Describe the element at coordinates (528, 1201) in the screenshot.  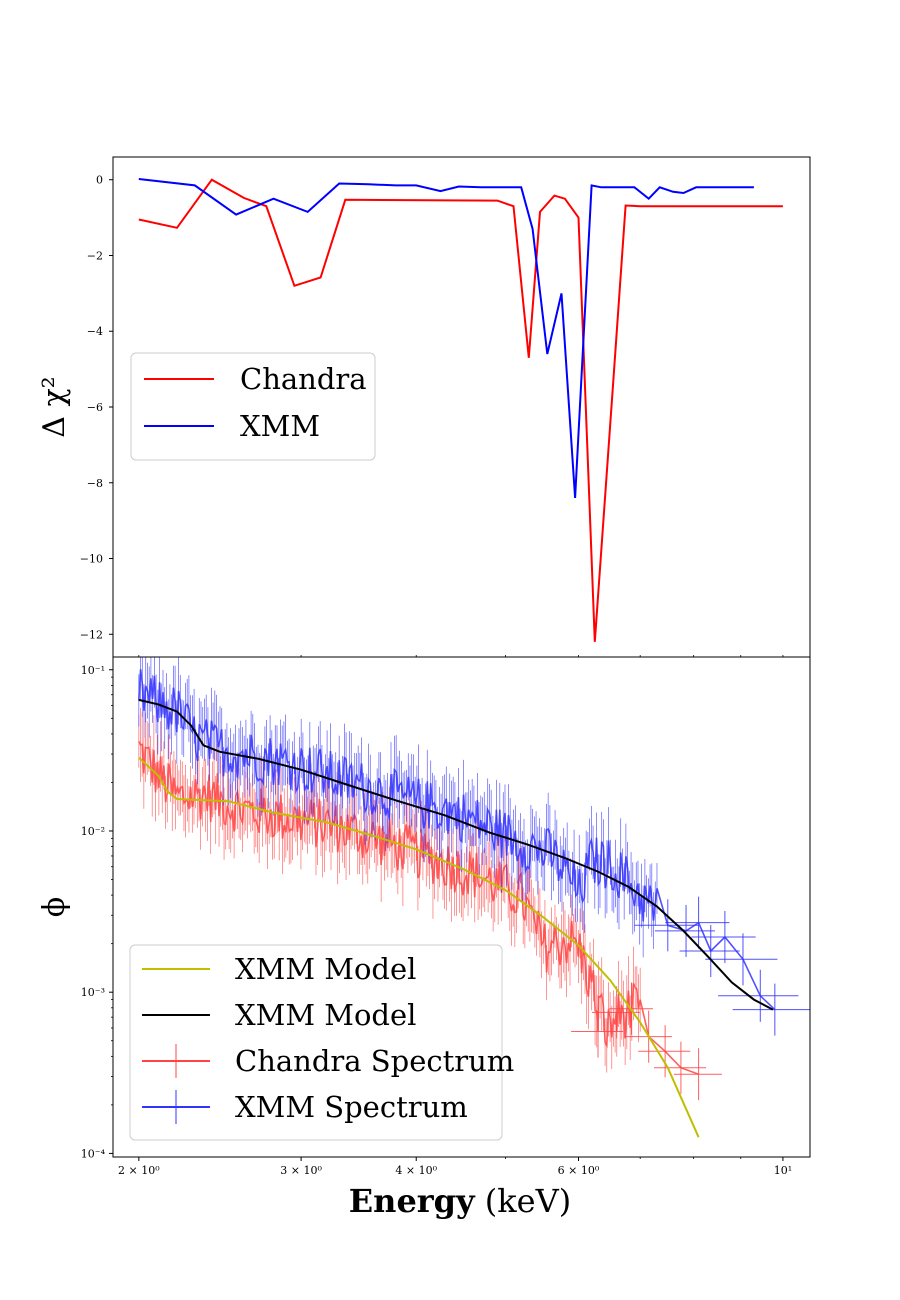
I see `energy-axis-label-unit: (keV)` at that location.